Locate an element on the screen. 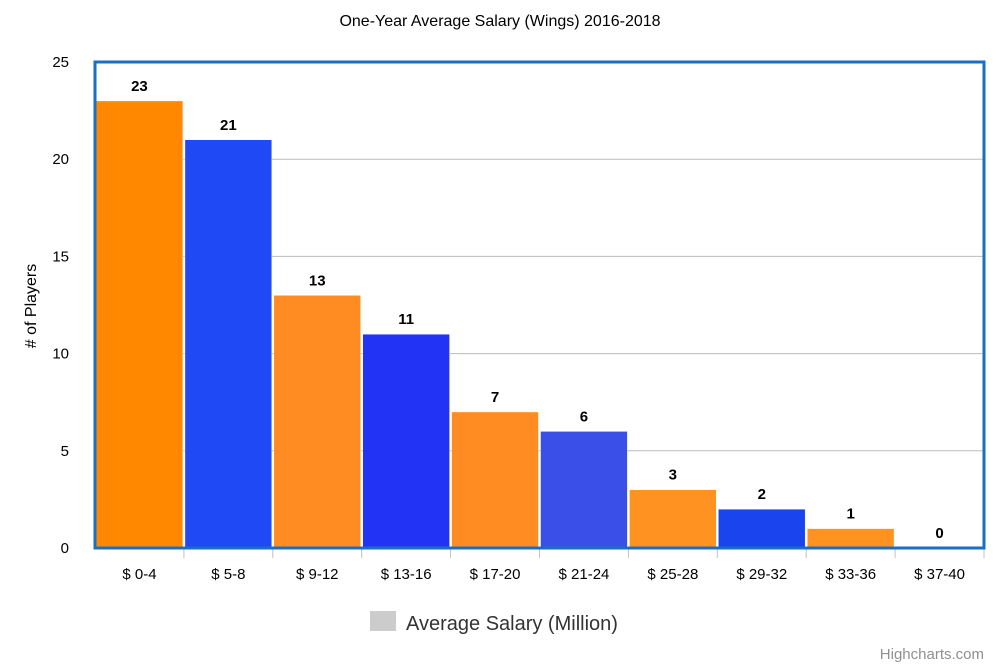 Image resolution: width=1000 pixels, height=667 pixels. y-axis-title: # of Players is located at coordinates (31, 306).